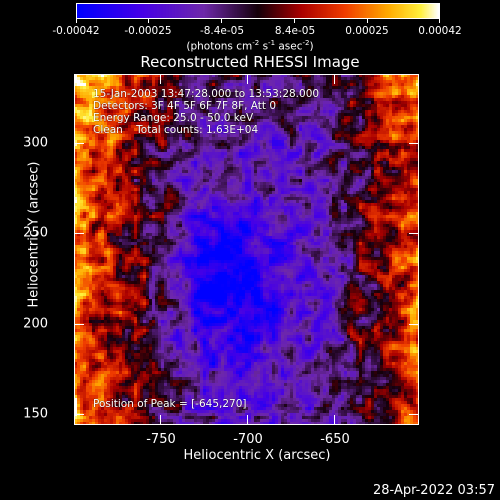 The image size is (500, 500). Describe the element at coordinates (35, 414) in the screenshot. I see `y-tick-label: 150` at that location.